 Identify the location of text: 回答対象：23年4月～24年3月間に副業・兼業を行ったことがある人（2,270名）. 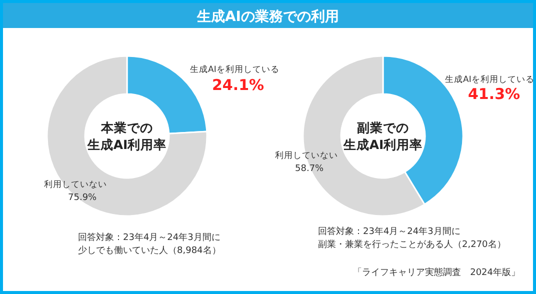
(412, 238).